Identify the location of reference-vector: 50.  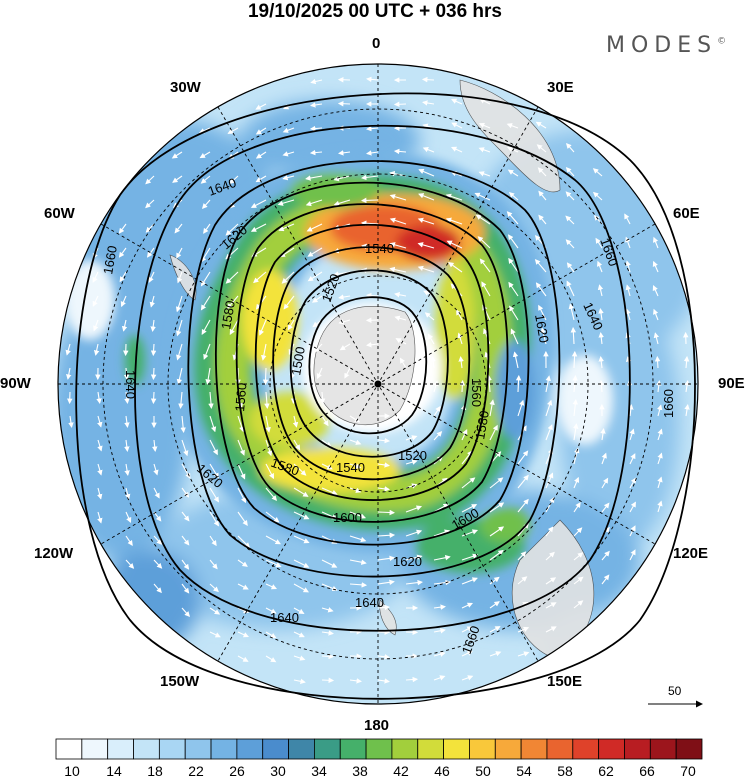
(676, 698).